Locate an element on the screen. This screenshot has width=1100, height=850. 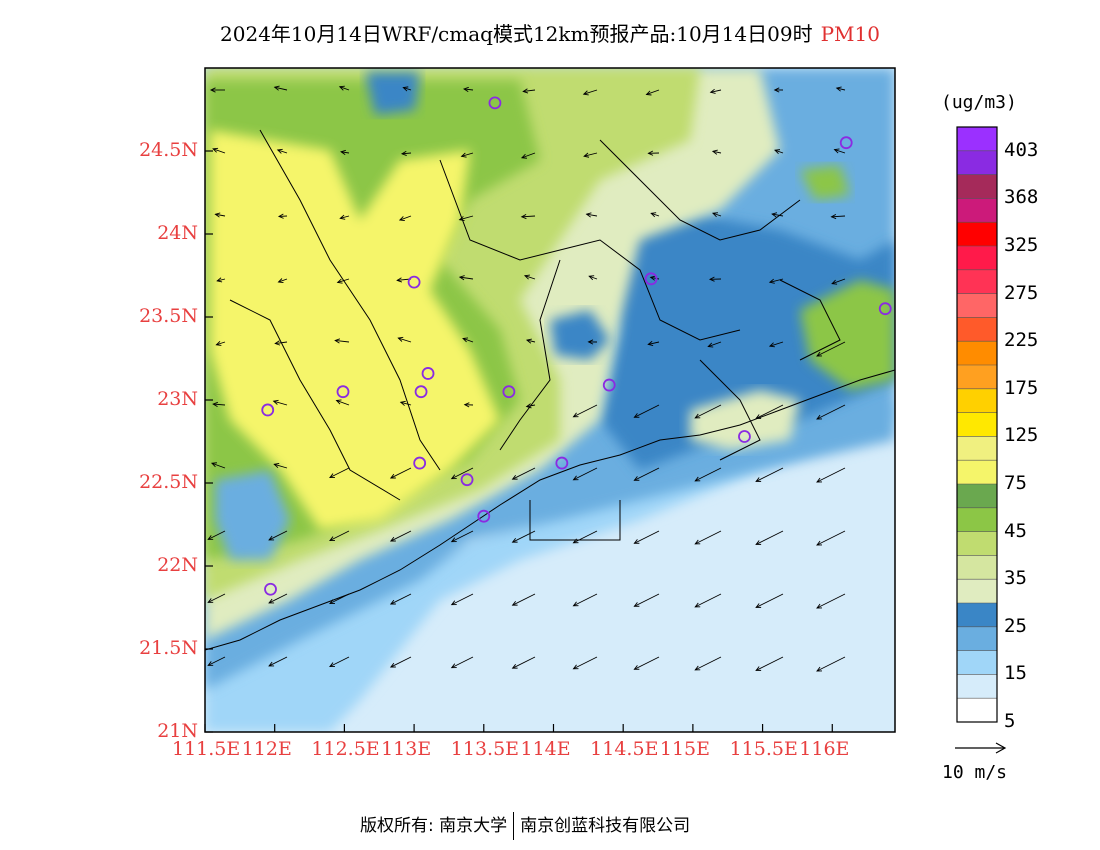
c-blue-patch is located at coordinates (580, 335).